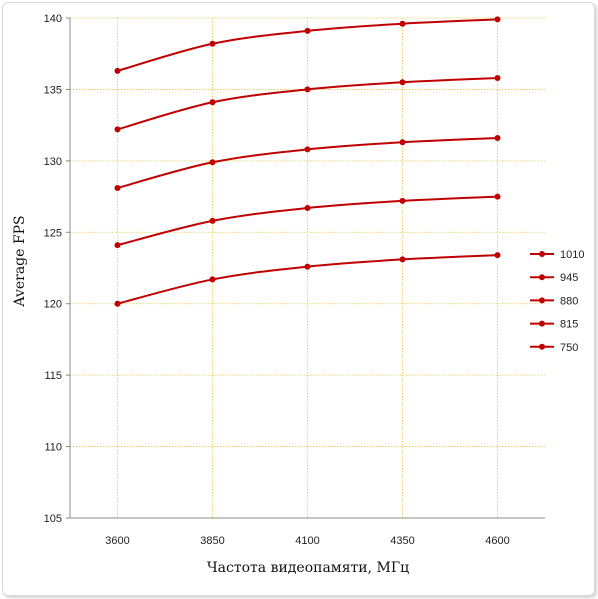 This screenshot has height=599, width=598. Describe the element at coordinates (53, 90) in the screenshot. I see `y-tick-label: 135` at that location.